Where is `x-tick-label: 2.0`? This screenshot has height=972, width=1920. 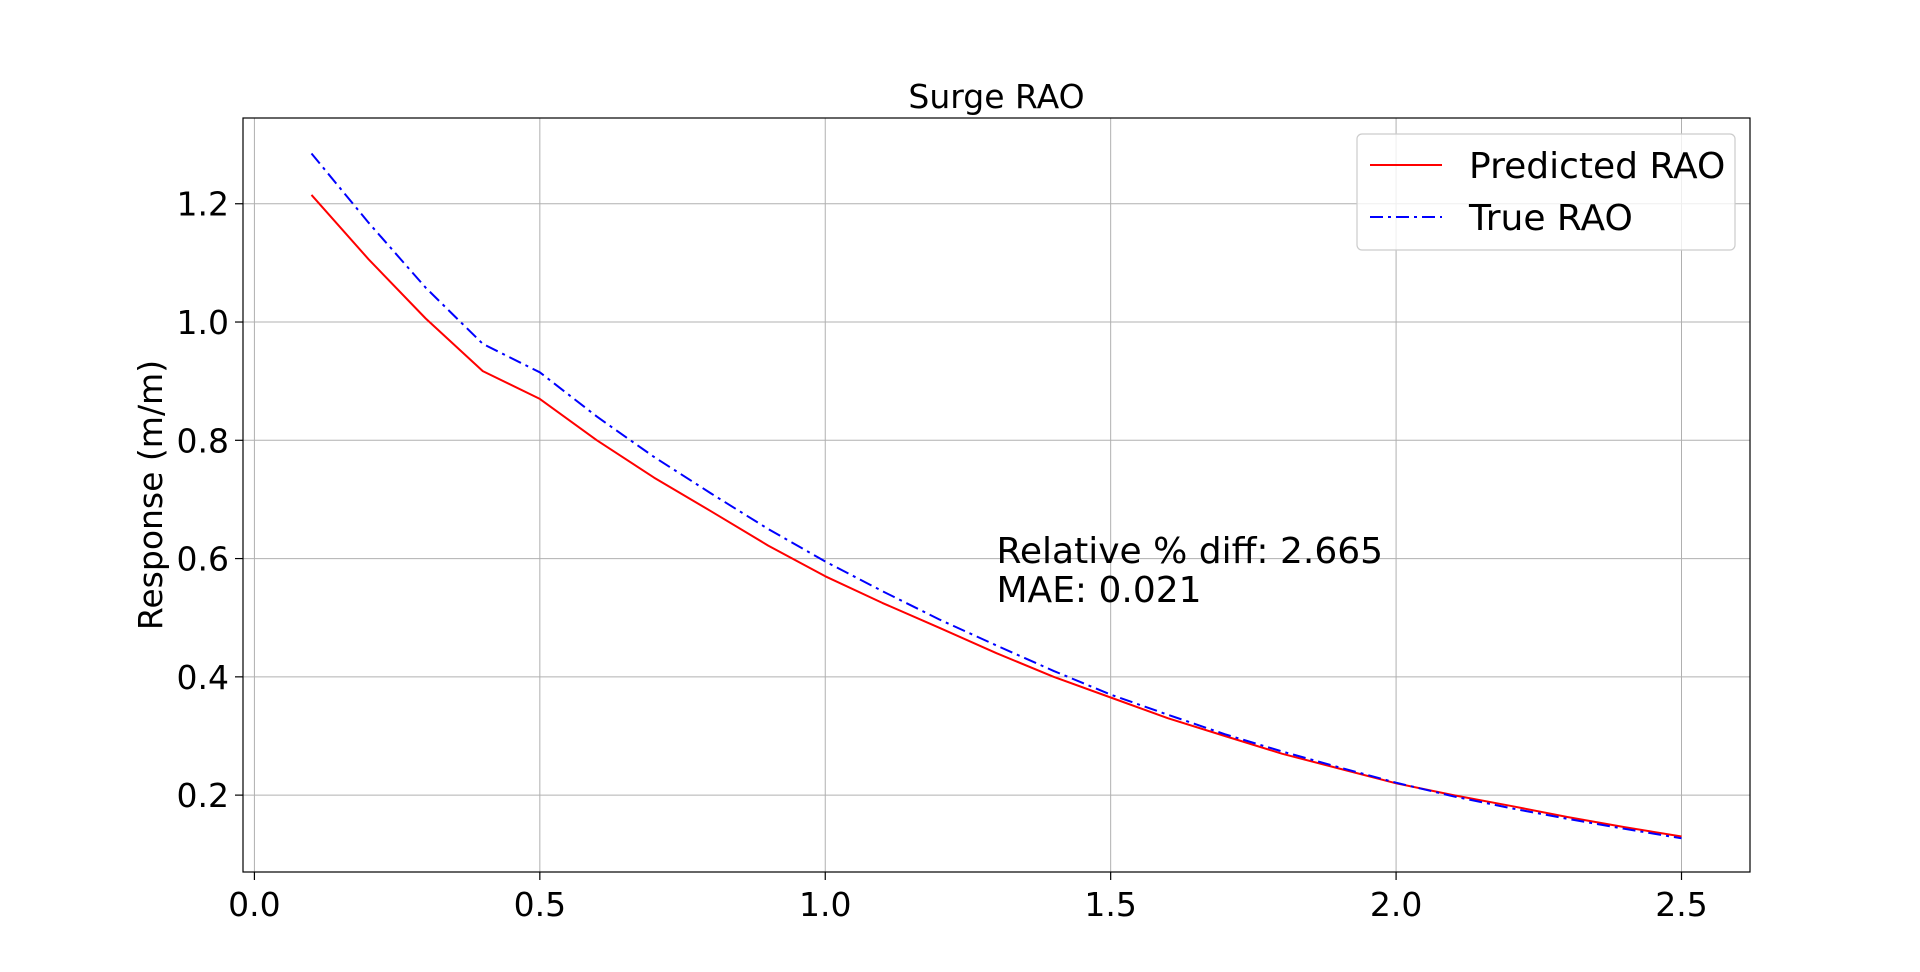
x-tick-label: 2.0 is located at coordinates (1396, 904).